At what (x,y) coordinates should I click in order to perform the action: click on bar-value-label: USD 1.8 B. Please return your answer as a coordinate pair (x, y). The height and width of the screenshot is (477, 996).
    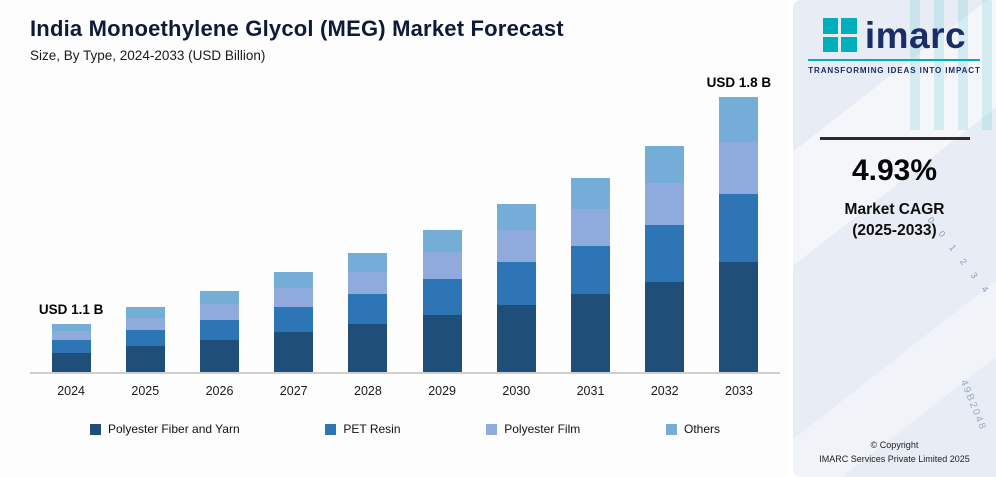
    Looking at the image, I should click on (739, 83).